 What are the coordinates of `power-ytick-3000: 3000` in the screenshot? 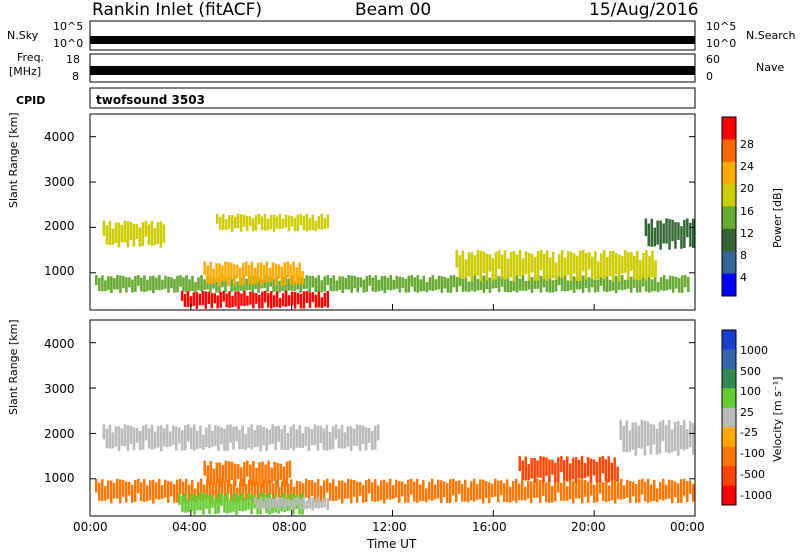 It's located at (59, 182).